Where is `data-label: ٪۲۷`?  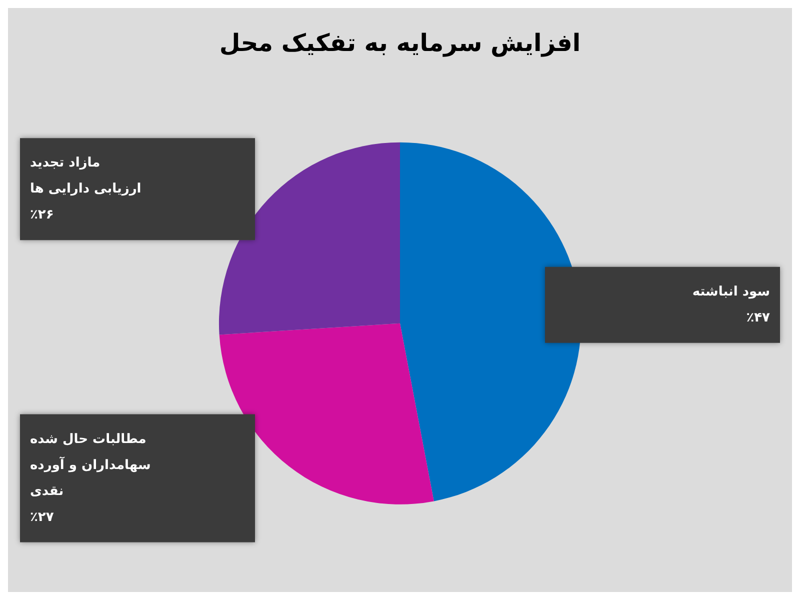
data-label: ٪۲۷ is located at coordinates (42, 517).